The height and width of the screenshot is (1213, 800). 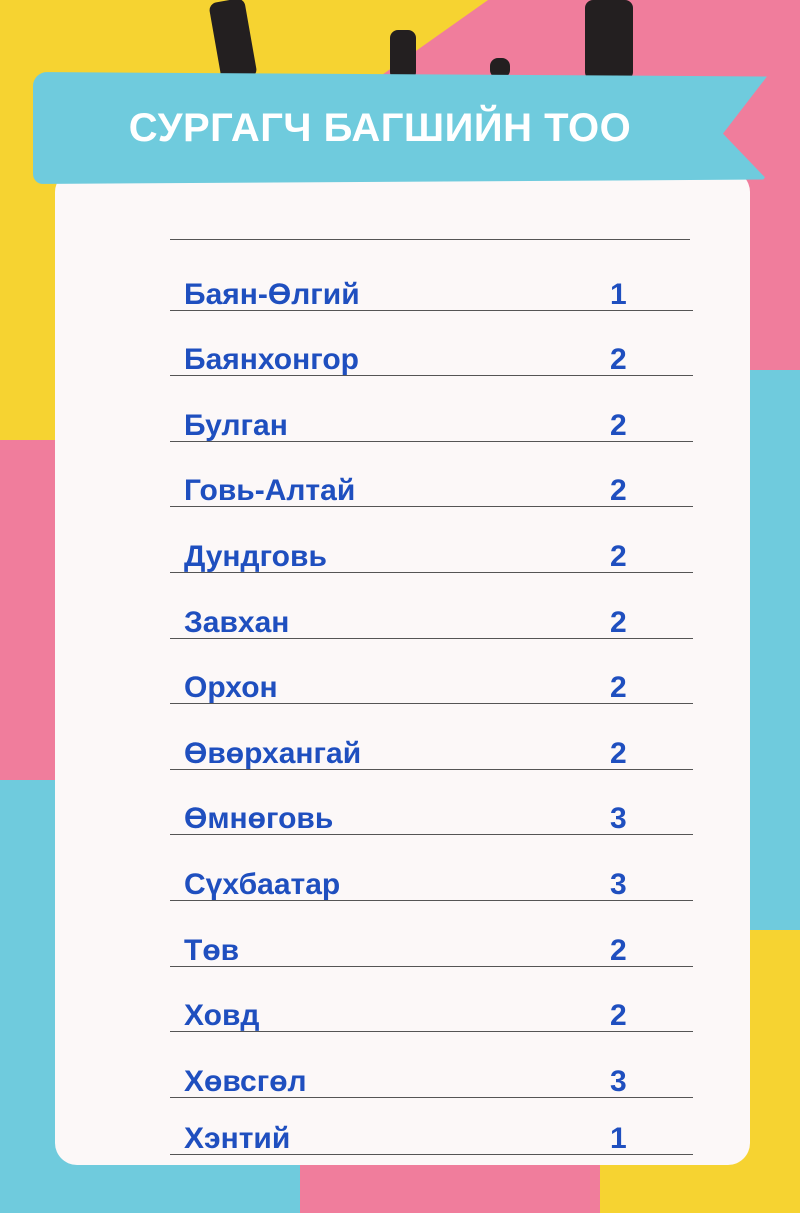 What do you see at coordinates (430, 239) in the screenshot?
I see `divider` at bounding box center [430, 239].